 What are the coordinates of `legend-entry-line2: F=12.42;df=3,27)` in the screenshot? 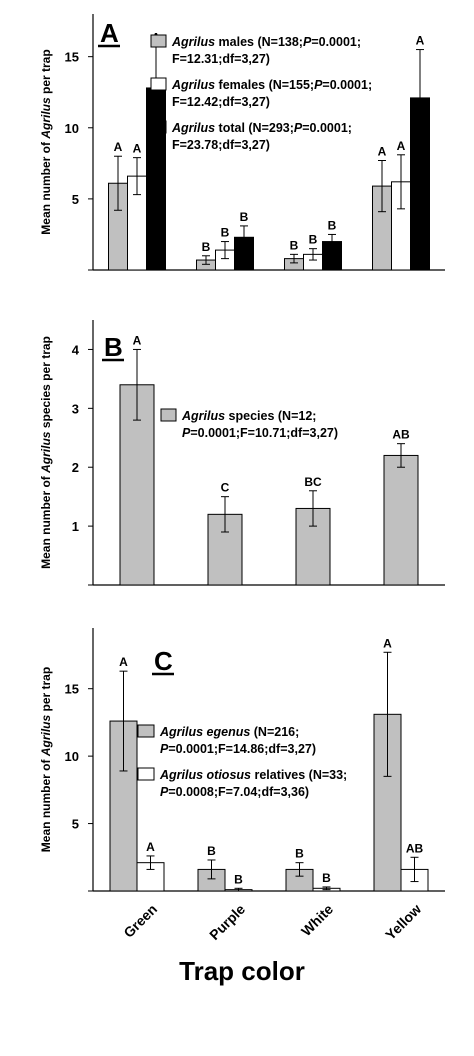 It's located at (221, 102).